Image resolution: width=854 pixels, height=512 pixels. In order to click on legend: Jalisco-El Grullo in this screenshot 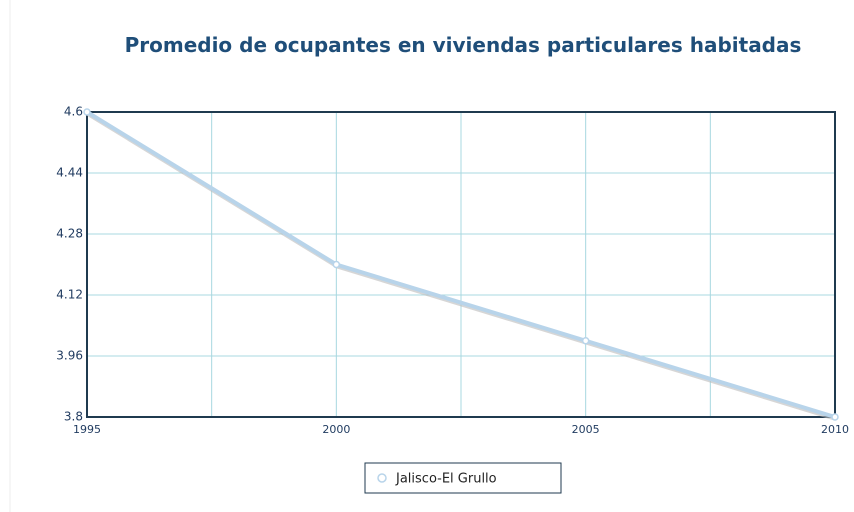, I will do `click(463, 478)`.